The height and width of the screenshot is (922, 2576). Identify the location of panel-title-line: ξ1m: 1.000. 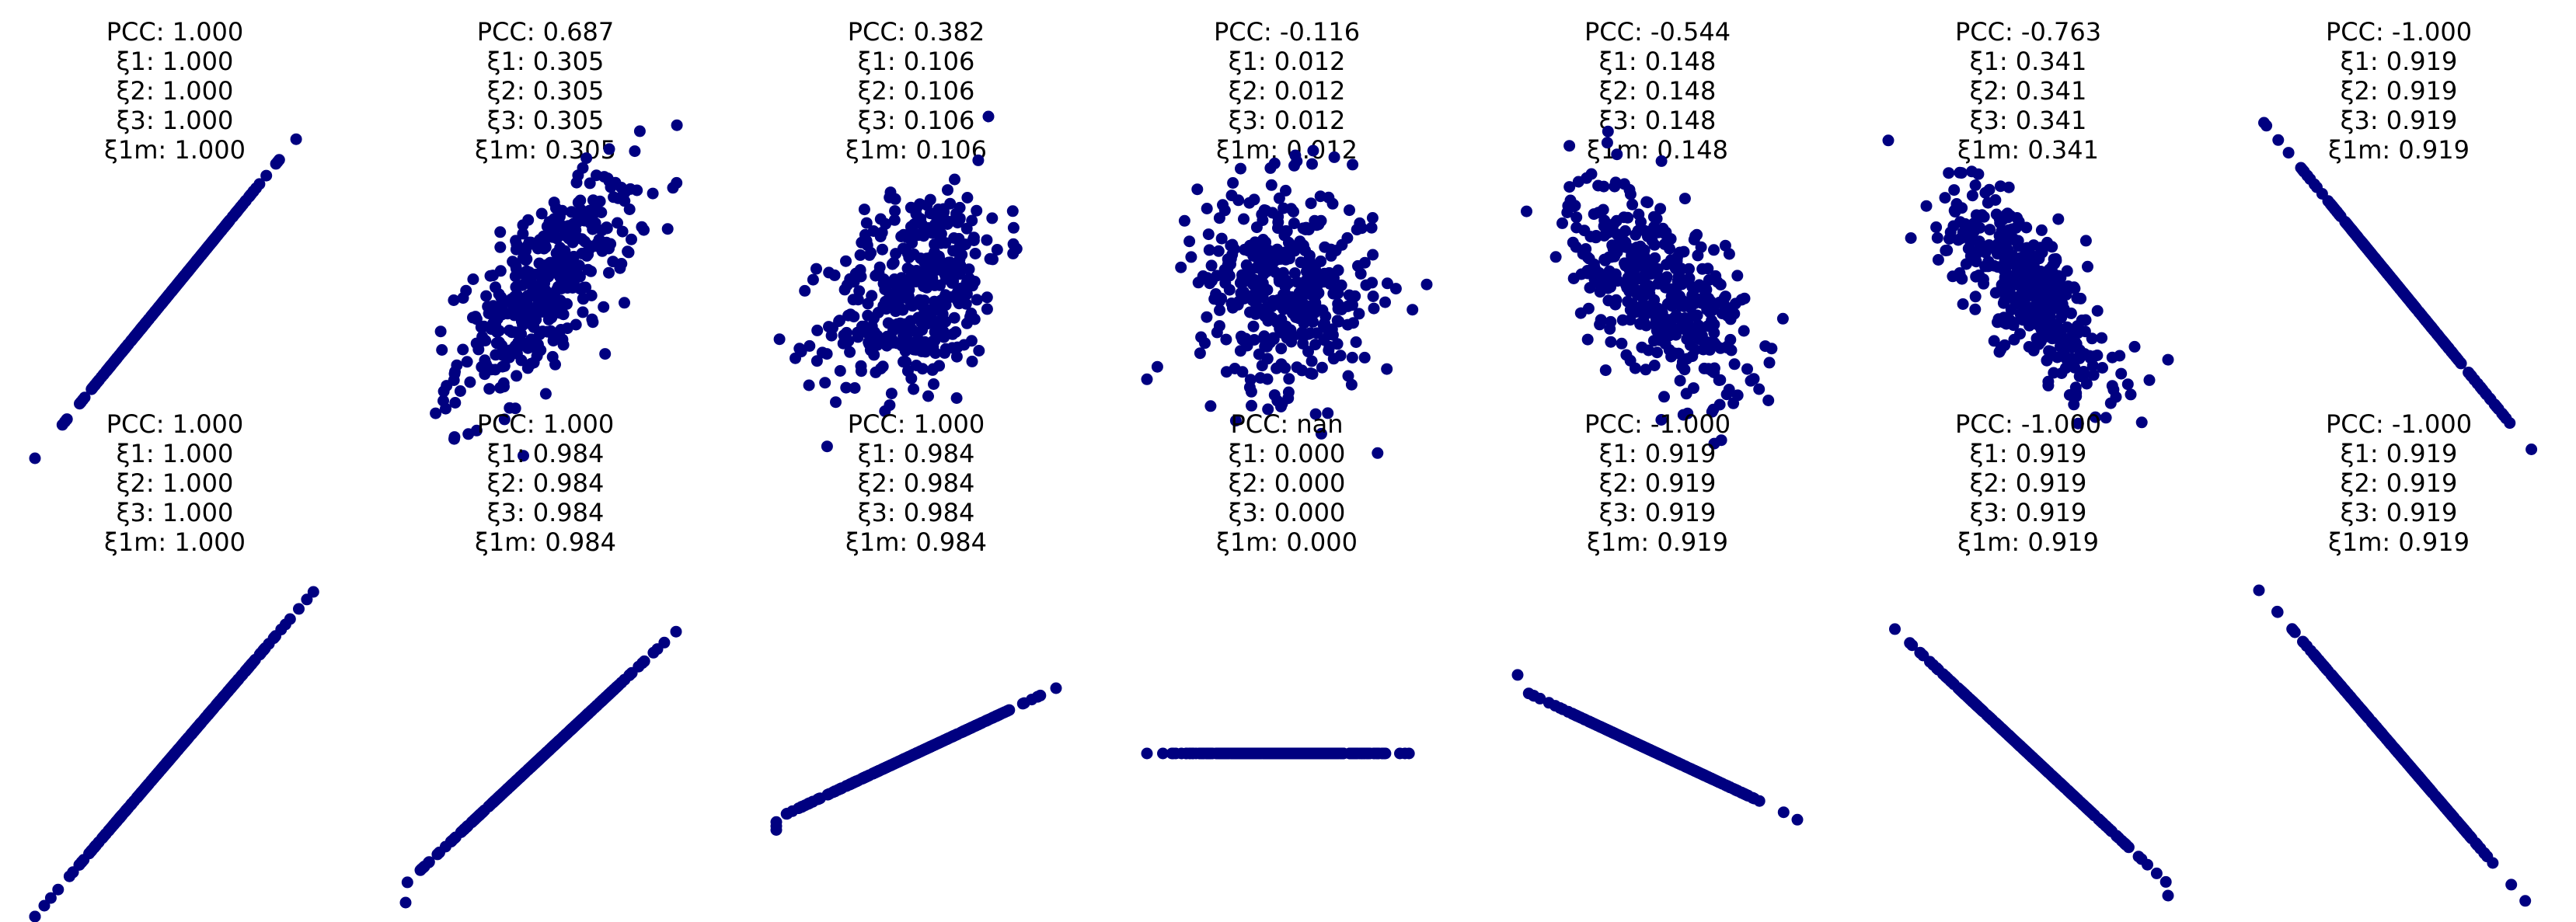
(175, 150).